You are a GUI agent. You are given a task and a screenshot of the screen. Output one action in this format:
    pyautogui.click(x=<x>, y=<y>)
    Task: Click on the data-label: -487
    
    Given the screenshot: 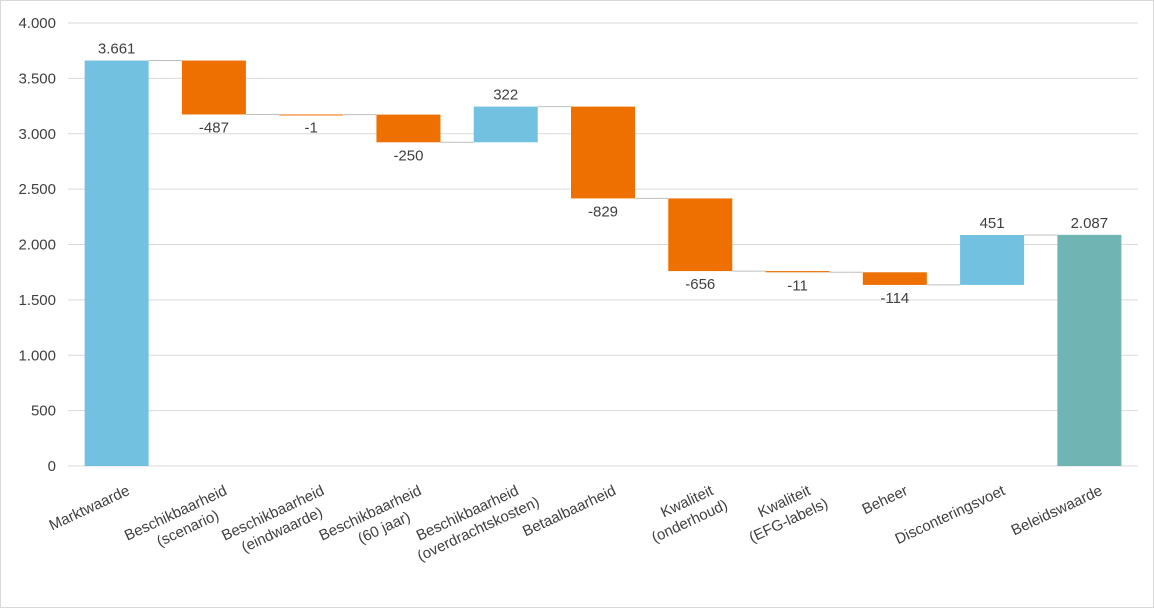 What is the action you would take?
    pyautogui.click(x=214, y=127)
    